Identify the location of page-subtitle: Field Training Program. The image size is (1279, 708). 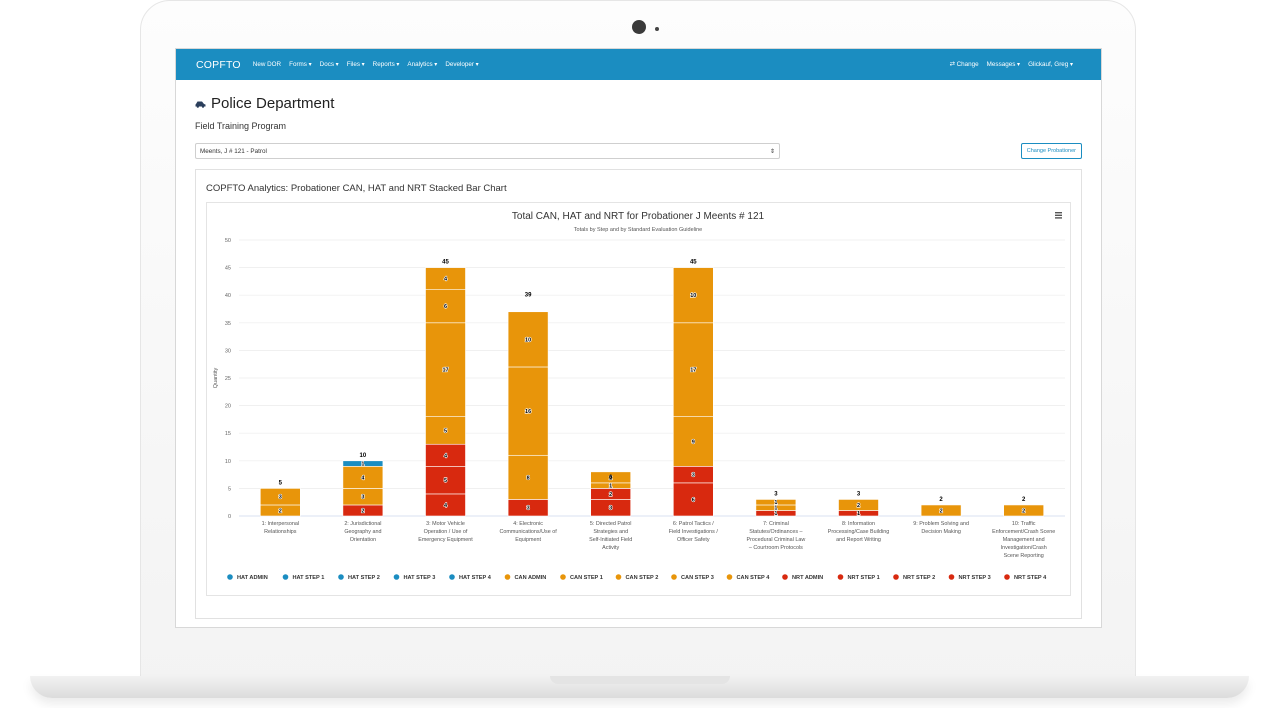
(241, 126).